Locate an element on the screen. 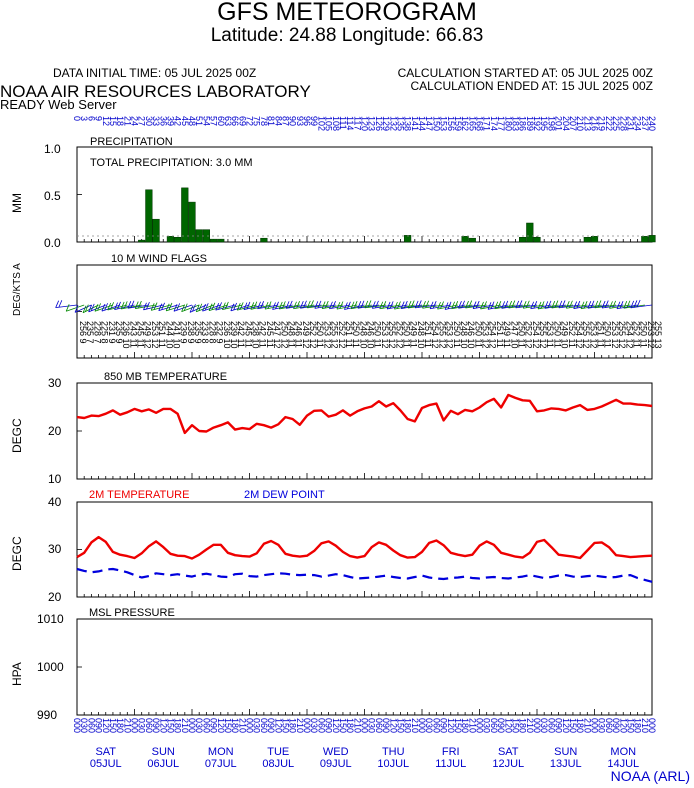 This screenshot has height=788, width=694. wind-label: 228 8 is located at coordinates (212, 332).